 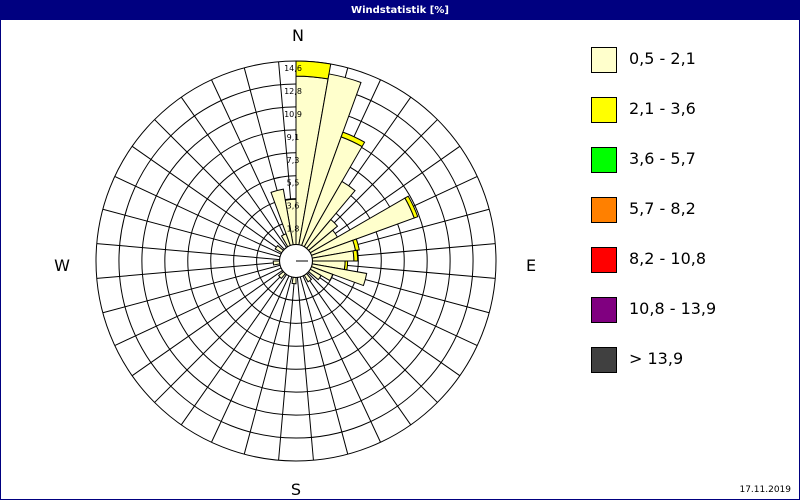 I want to click on legend-item: > 13,9, so click(x=689, y=370).